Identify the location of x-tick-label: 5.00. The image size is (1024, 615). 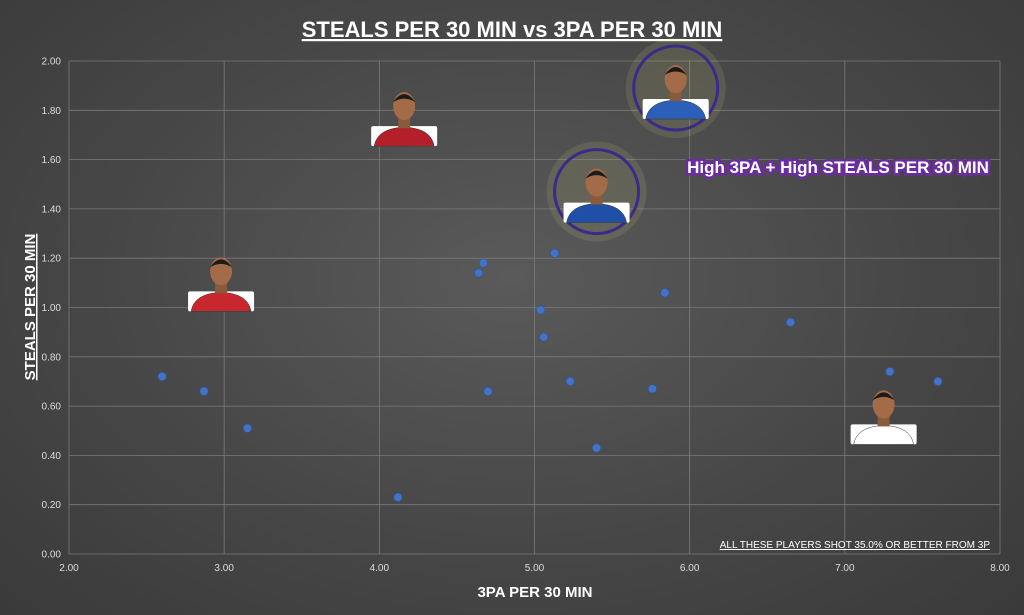
(535, 568).